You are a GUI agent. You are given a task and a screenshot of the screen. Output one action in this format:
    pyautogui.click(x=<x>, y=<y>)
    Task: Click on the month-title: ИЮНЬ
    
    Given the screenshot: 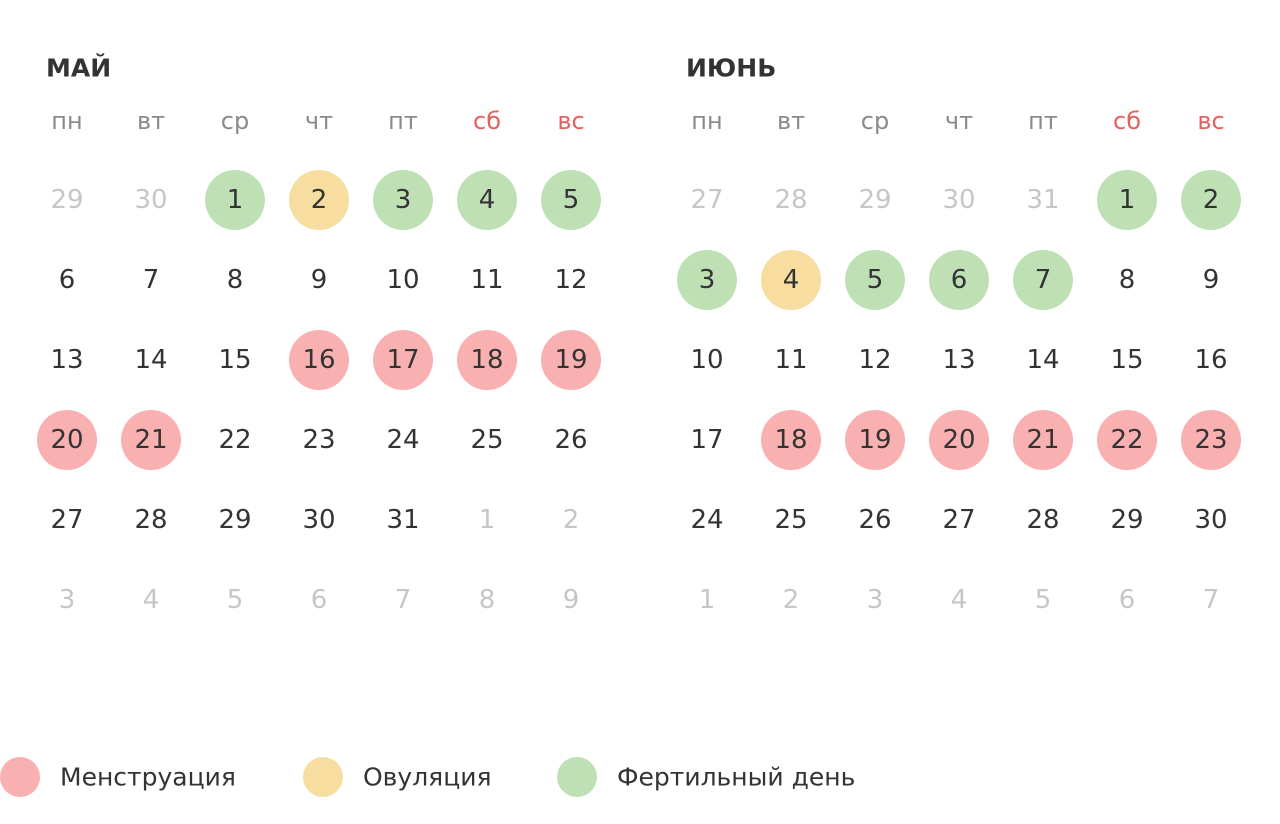 What is the action you would take?
    pyautogui.click(x=731, y=68)
    